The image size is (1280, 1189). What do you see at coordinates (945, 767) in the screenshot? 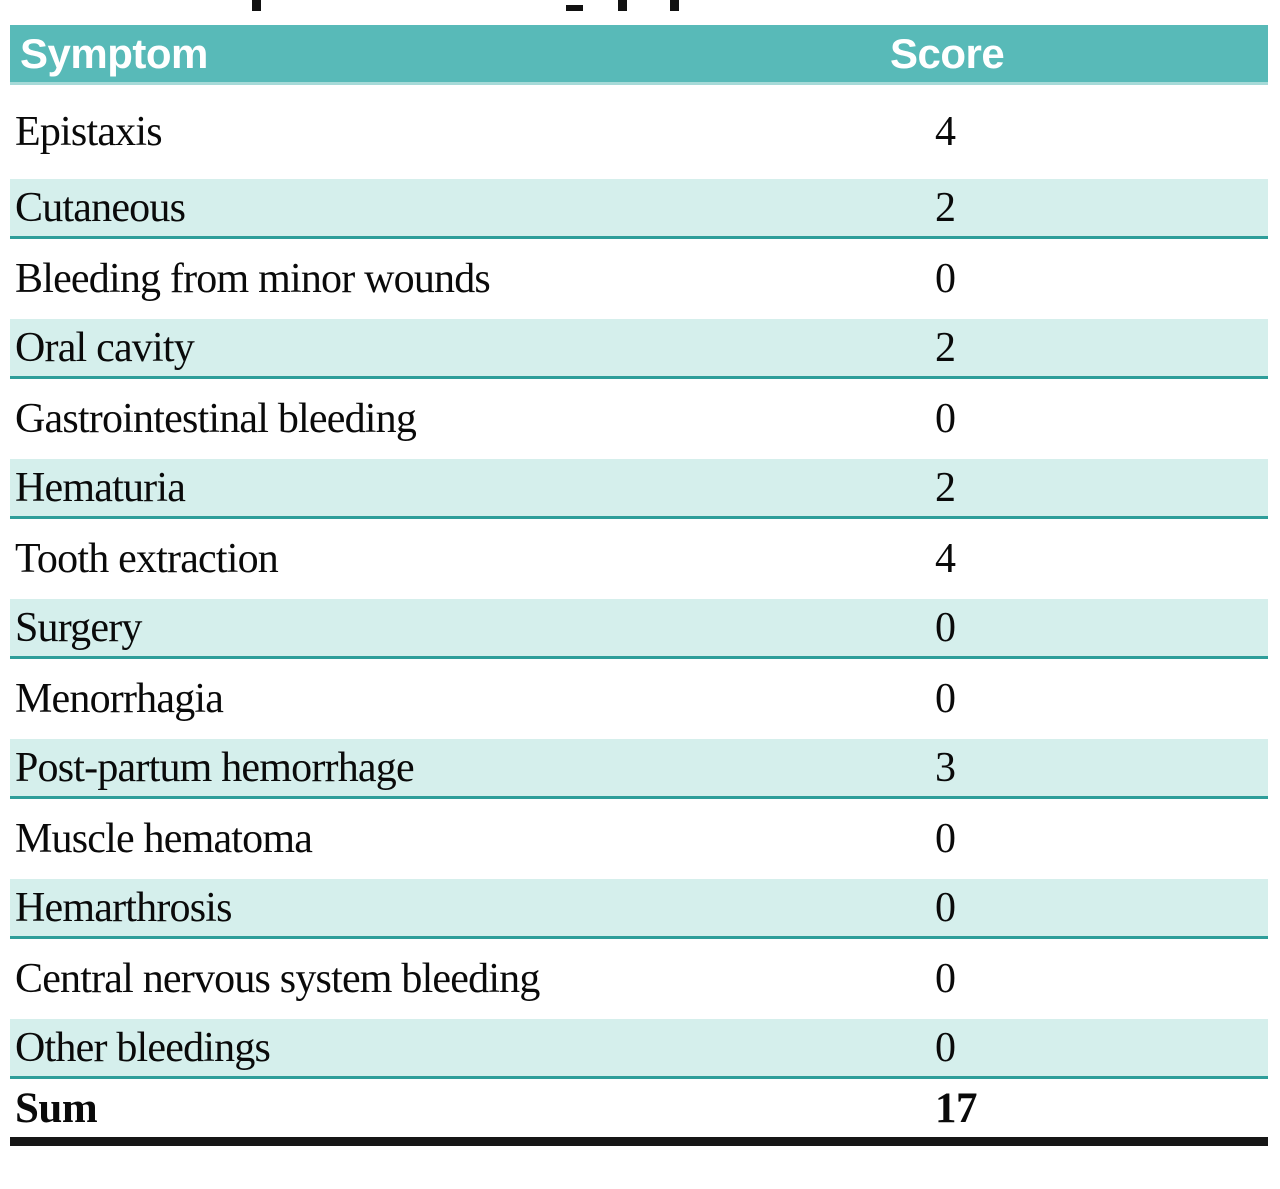
I see `score-value: 3` at bounding box center [945, 767].